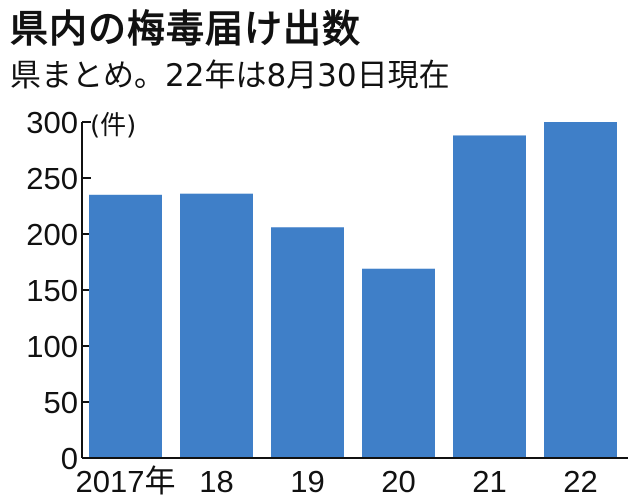 This screenshot has width=640, height=502. Describe the element at coordinates (352, 478) in the screenshot. I see `x-axis: 2017年 18 19 20 21 22` at that location.